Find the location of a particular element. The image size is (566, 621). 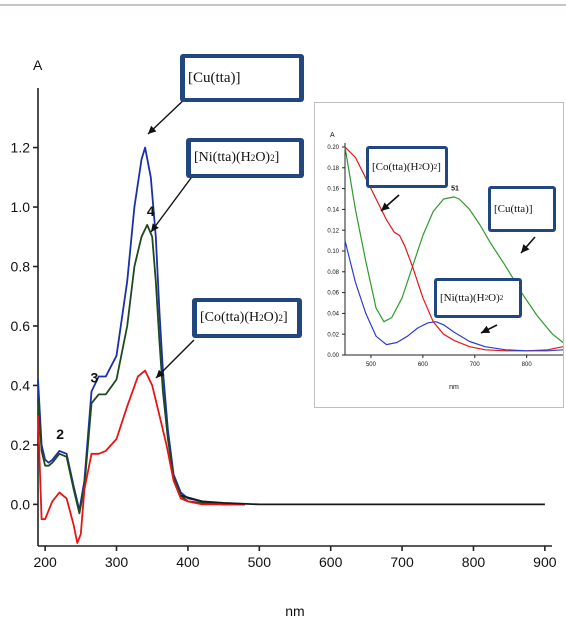

y-tick-label: 0.18 is located at coordinates (333, 169).